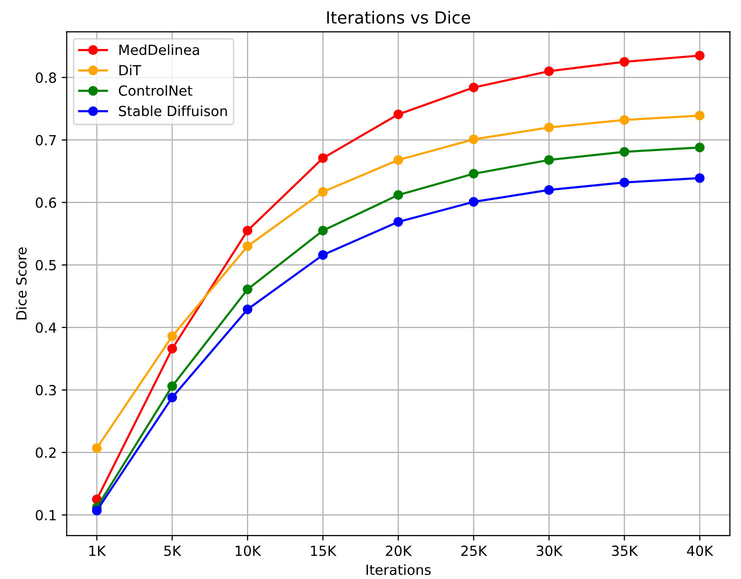 This screenshot has width=741, height=579. Describe the element at coordinates (625, 551) in the screenshot. I see `x-tick-label: 35K` at that location.